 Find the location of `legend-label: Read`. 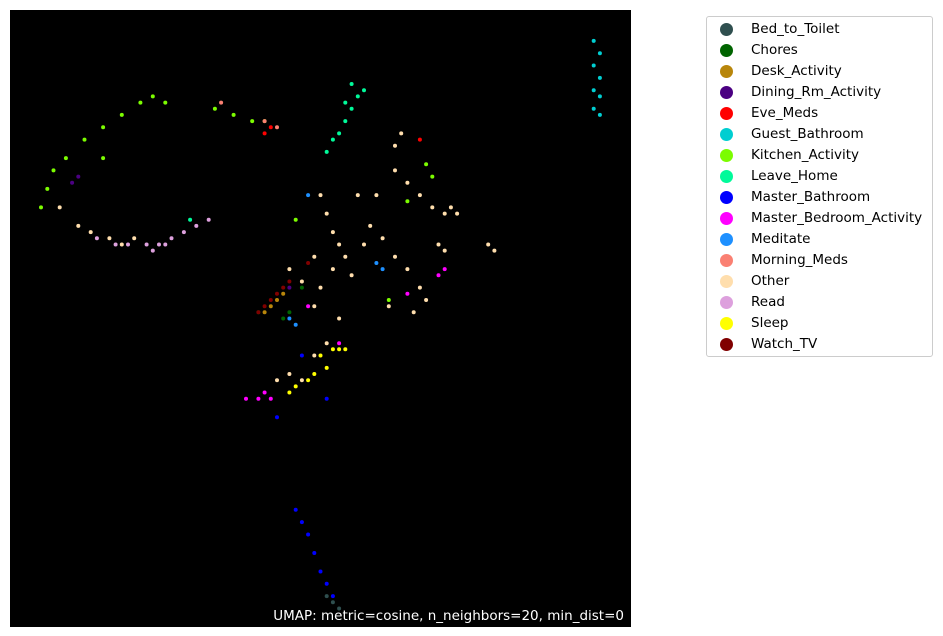

legend-label: Read is located at coordinates (768, 302).